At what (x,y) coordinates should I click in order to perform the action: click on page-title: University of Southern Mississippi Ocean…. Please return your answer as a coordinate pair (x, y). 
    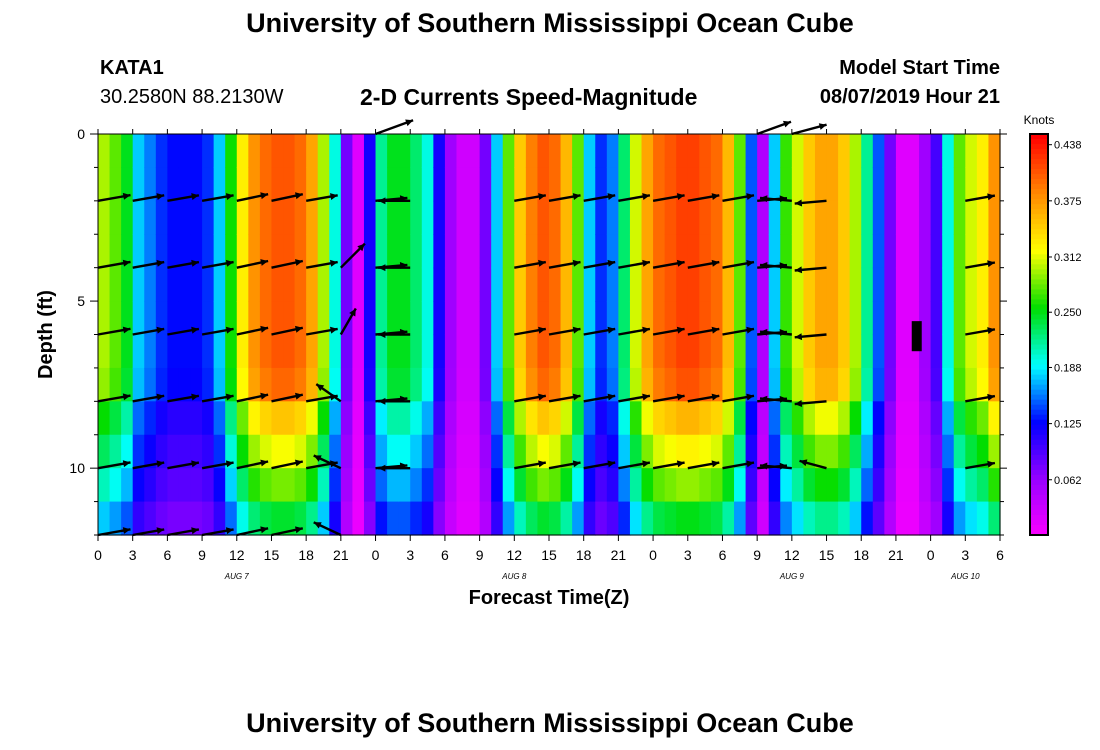
    Looking at the image, I should click on (550, 23).